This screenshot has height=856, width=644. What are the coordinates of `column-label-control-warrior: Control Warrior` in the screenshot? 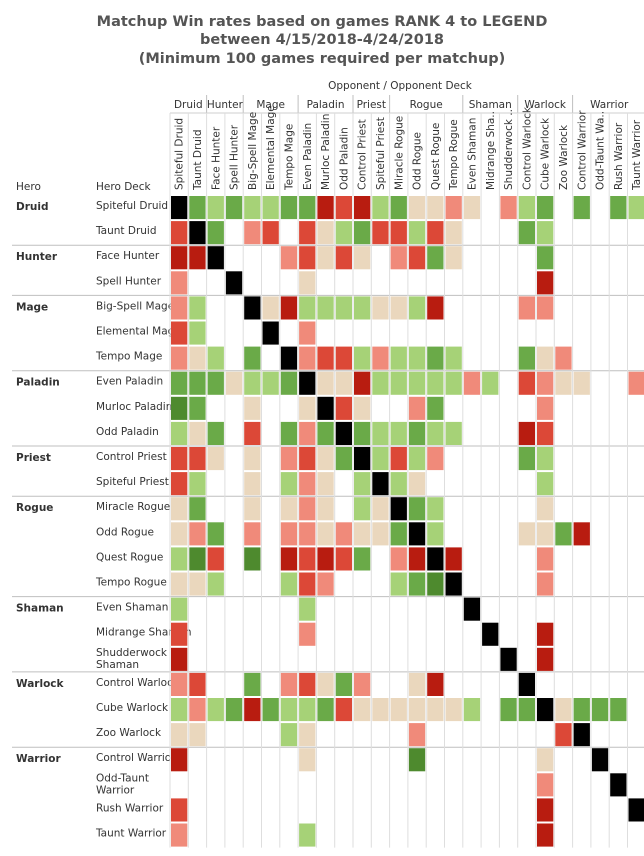 It's located at (582, 150).